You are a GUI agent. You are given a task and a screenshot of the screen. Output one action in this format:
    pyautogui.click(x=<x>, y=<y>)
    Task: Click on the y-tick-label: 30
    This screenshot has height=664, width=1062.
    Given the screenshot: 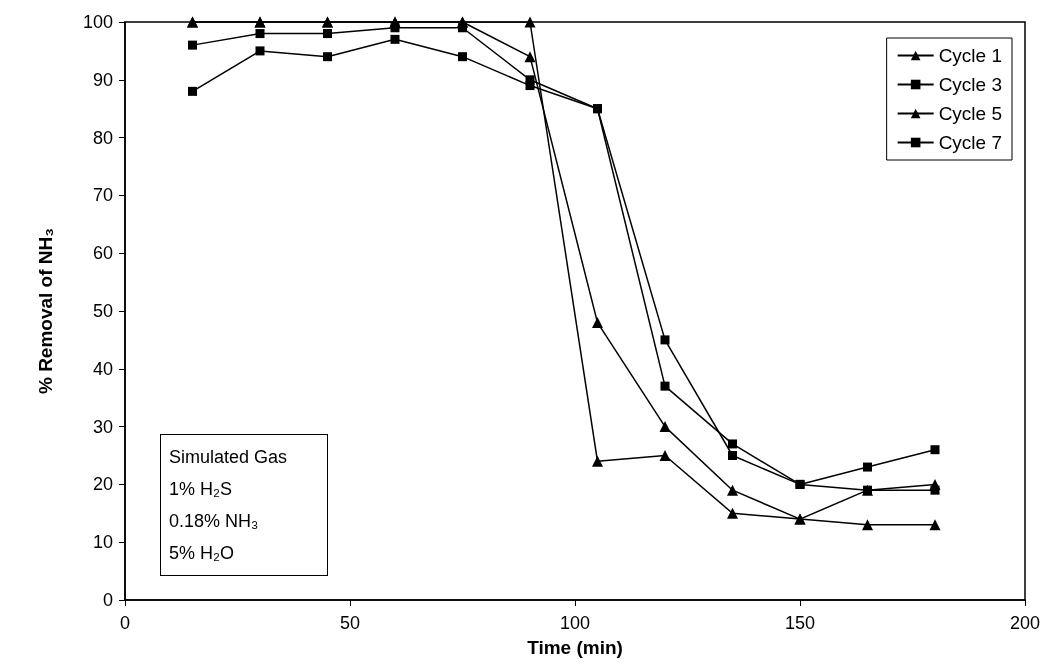 What is the action you would take?
    pyautogui.click(x=102, y=426)
    